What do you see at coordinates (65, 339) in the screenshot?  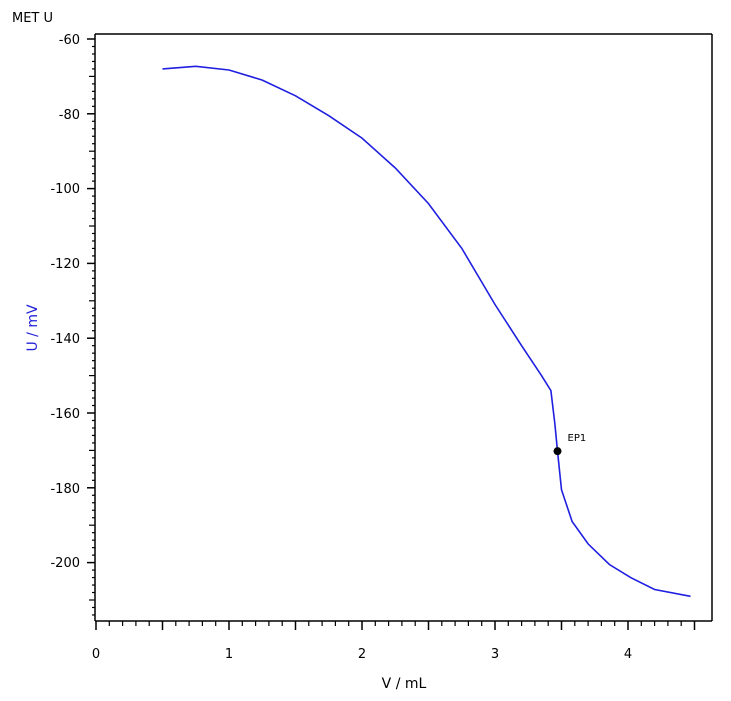 I see `y-tick-label: -140` at bounding box center [65, 339].